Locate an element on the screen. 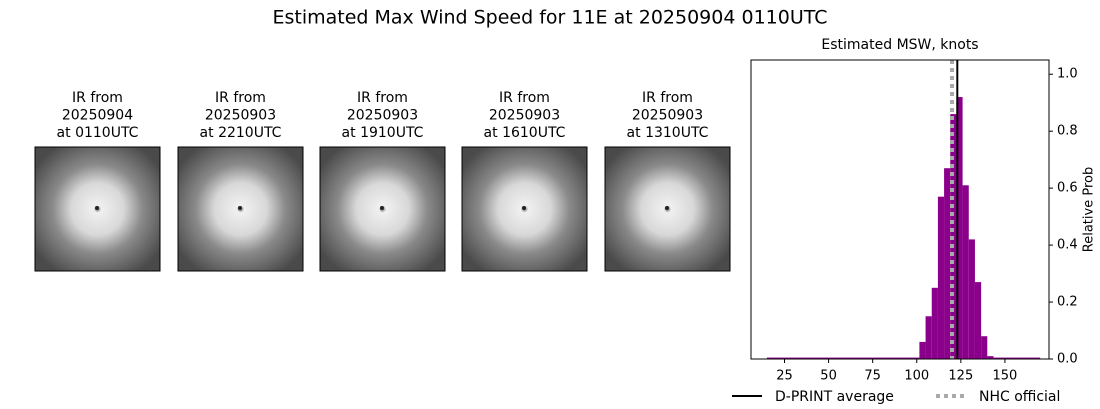  y-tick-label: 0.6 is located at coordinates (1067, 188).